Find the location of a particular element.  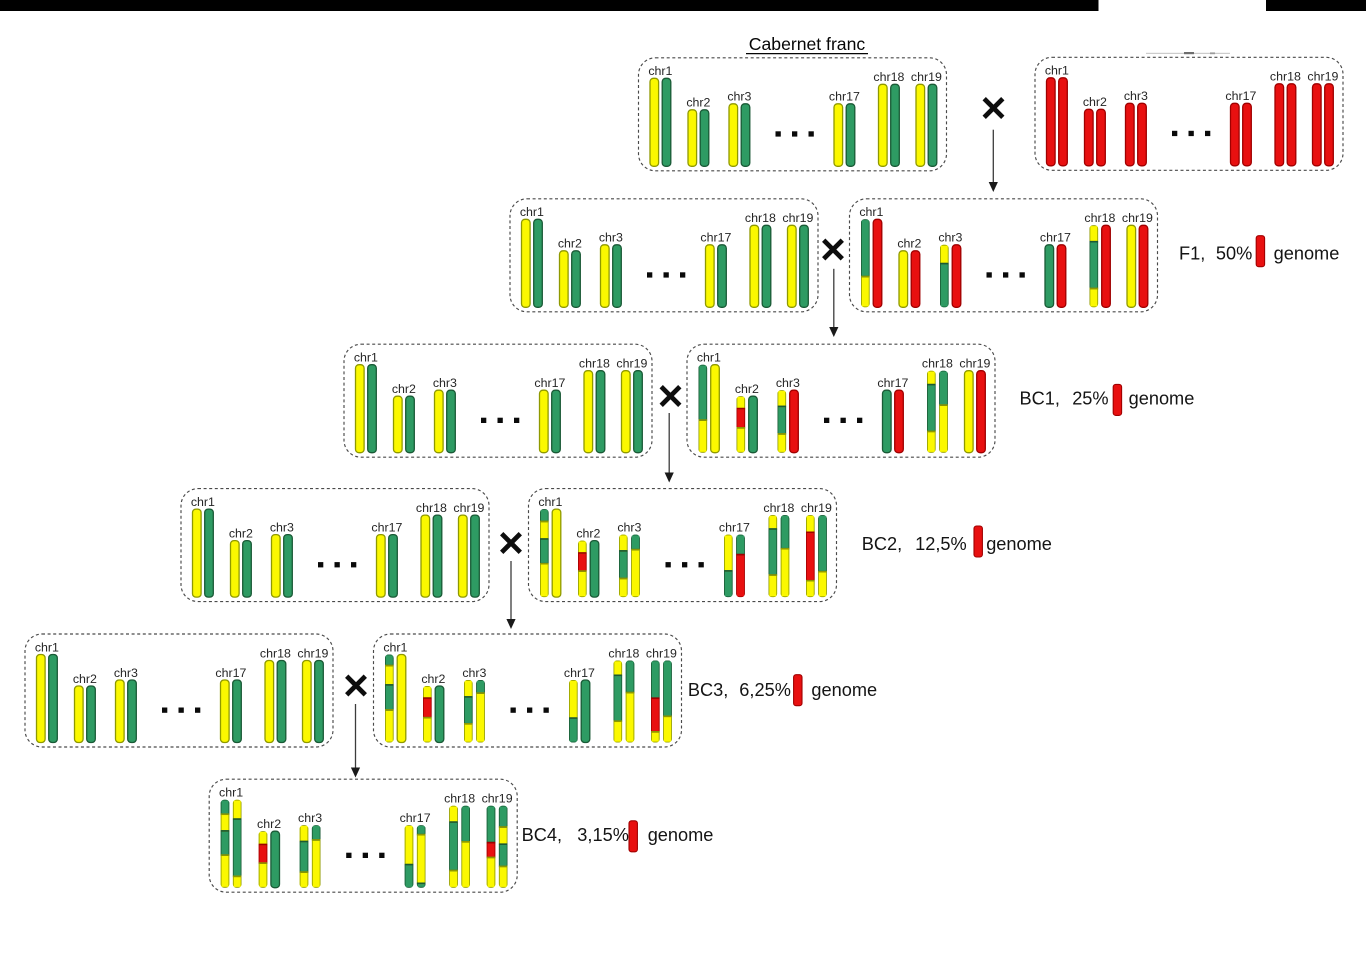

svg-text: 3,15% is located at coordinates (603, 835).